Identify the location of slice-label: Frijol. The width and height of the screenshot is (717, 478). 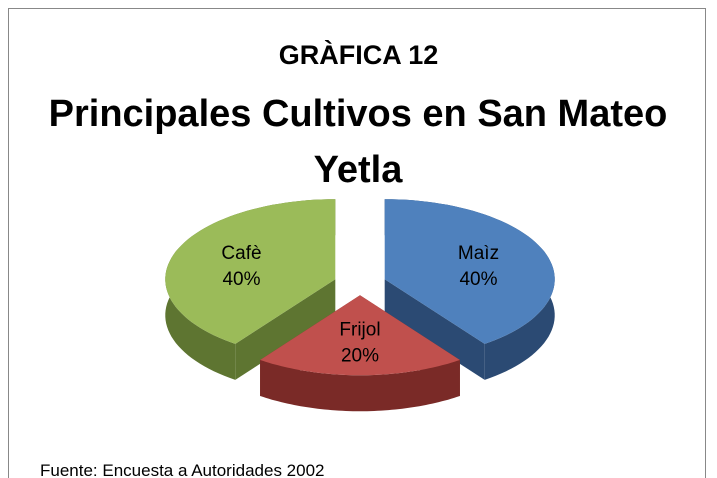
(359, 330).